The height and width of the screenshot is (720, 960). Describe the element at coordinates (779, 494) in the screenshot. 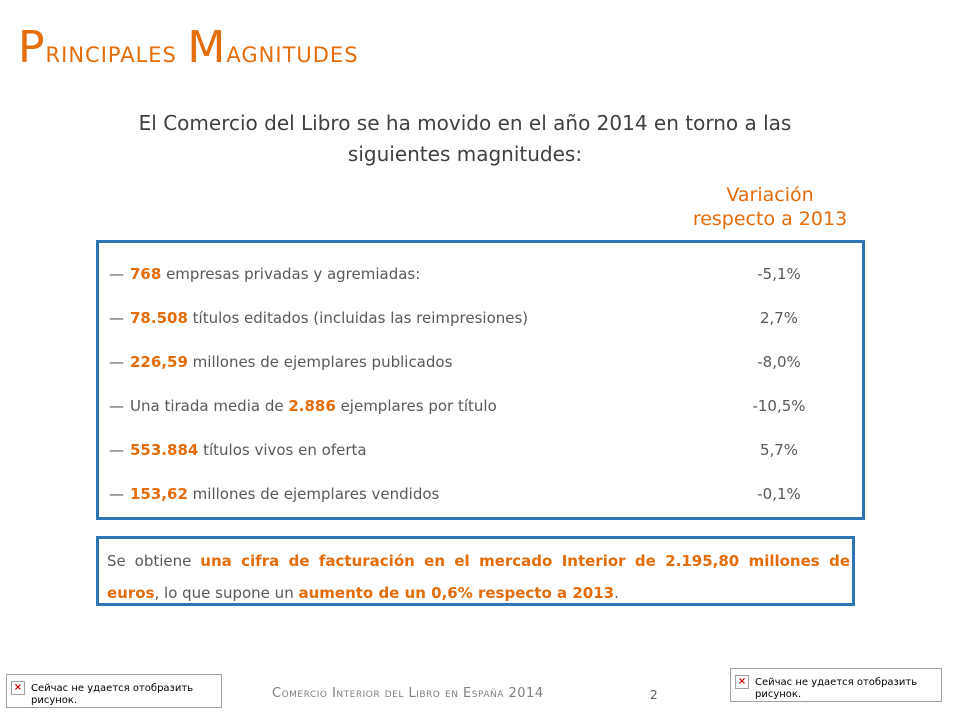

I see `variation-value: -0,1%` at that location.